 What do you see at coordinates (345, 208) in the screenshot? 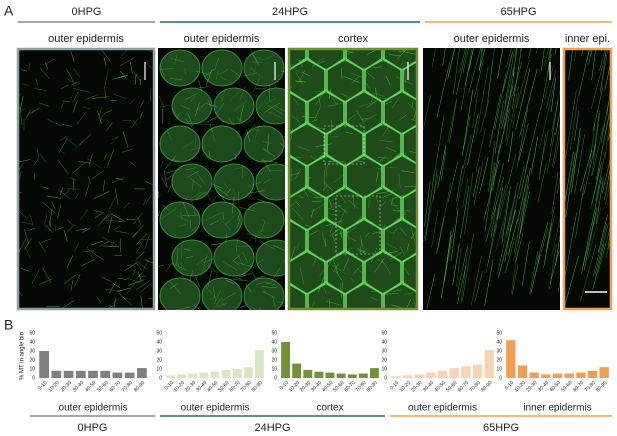
I see `cell-wall` at bounding box center [345, 208].